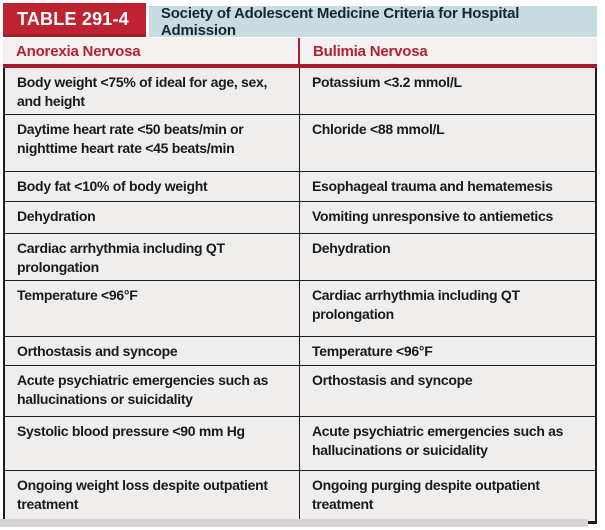 This screenshot has height=530, width=605. I want to click on anorexia-criterion-cell: Dehydration, so click(152, 217).